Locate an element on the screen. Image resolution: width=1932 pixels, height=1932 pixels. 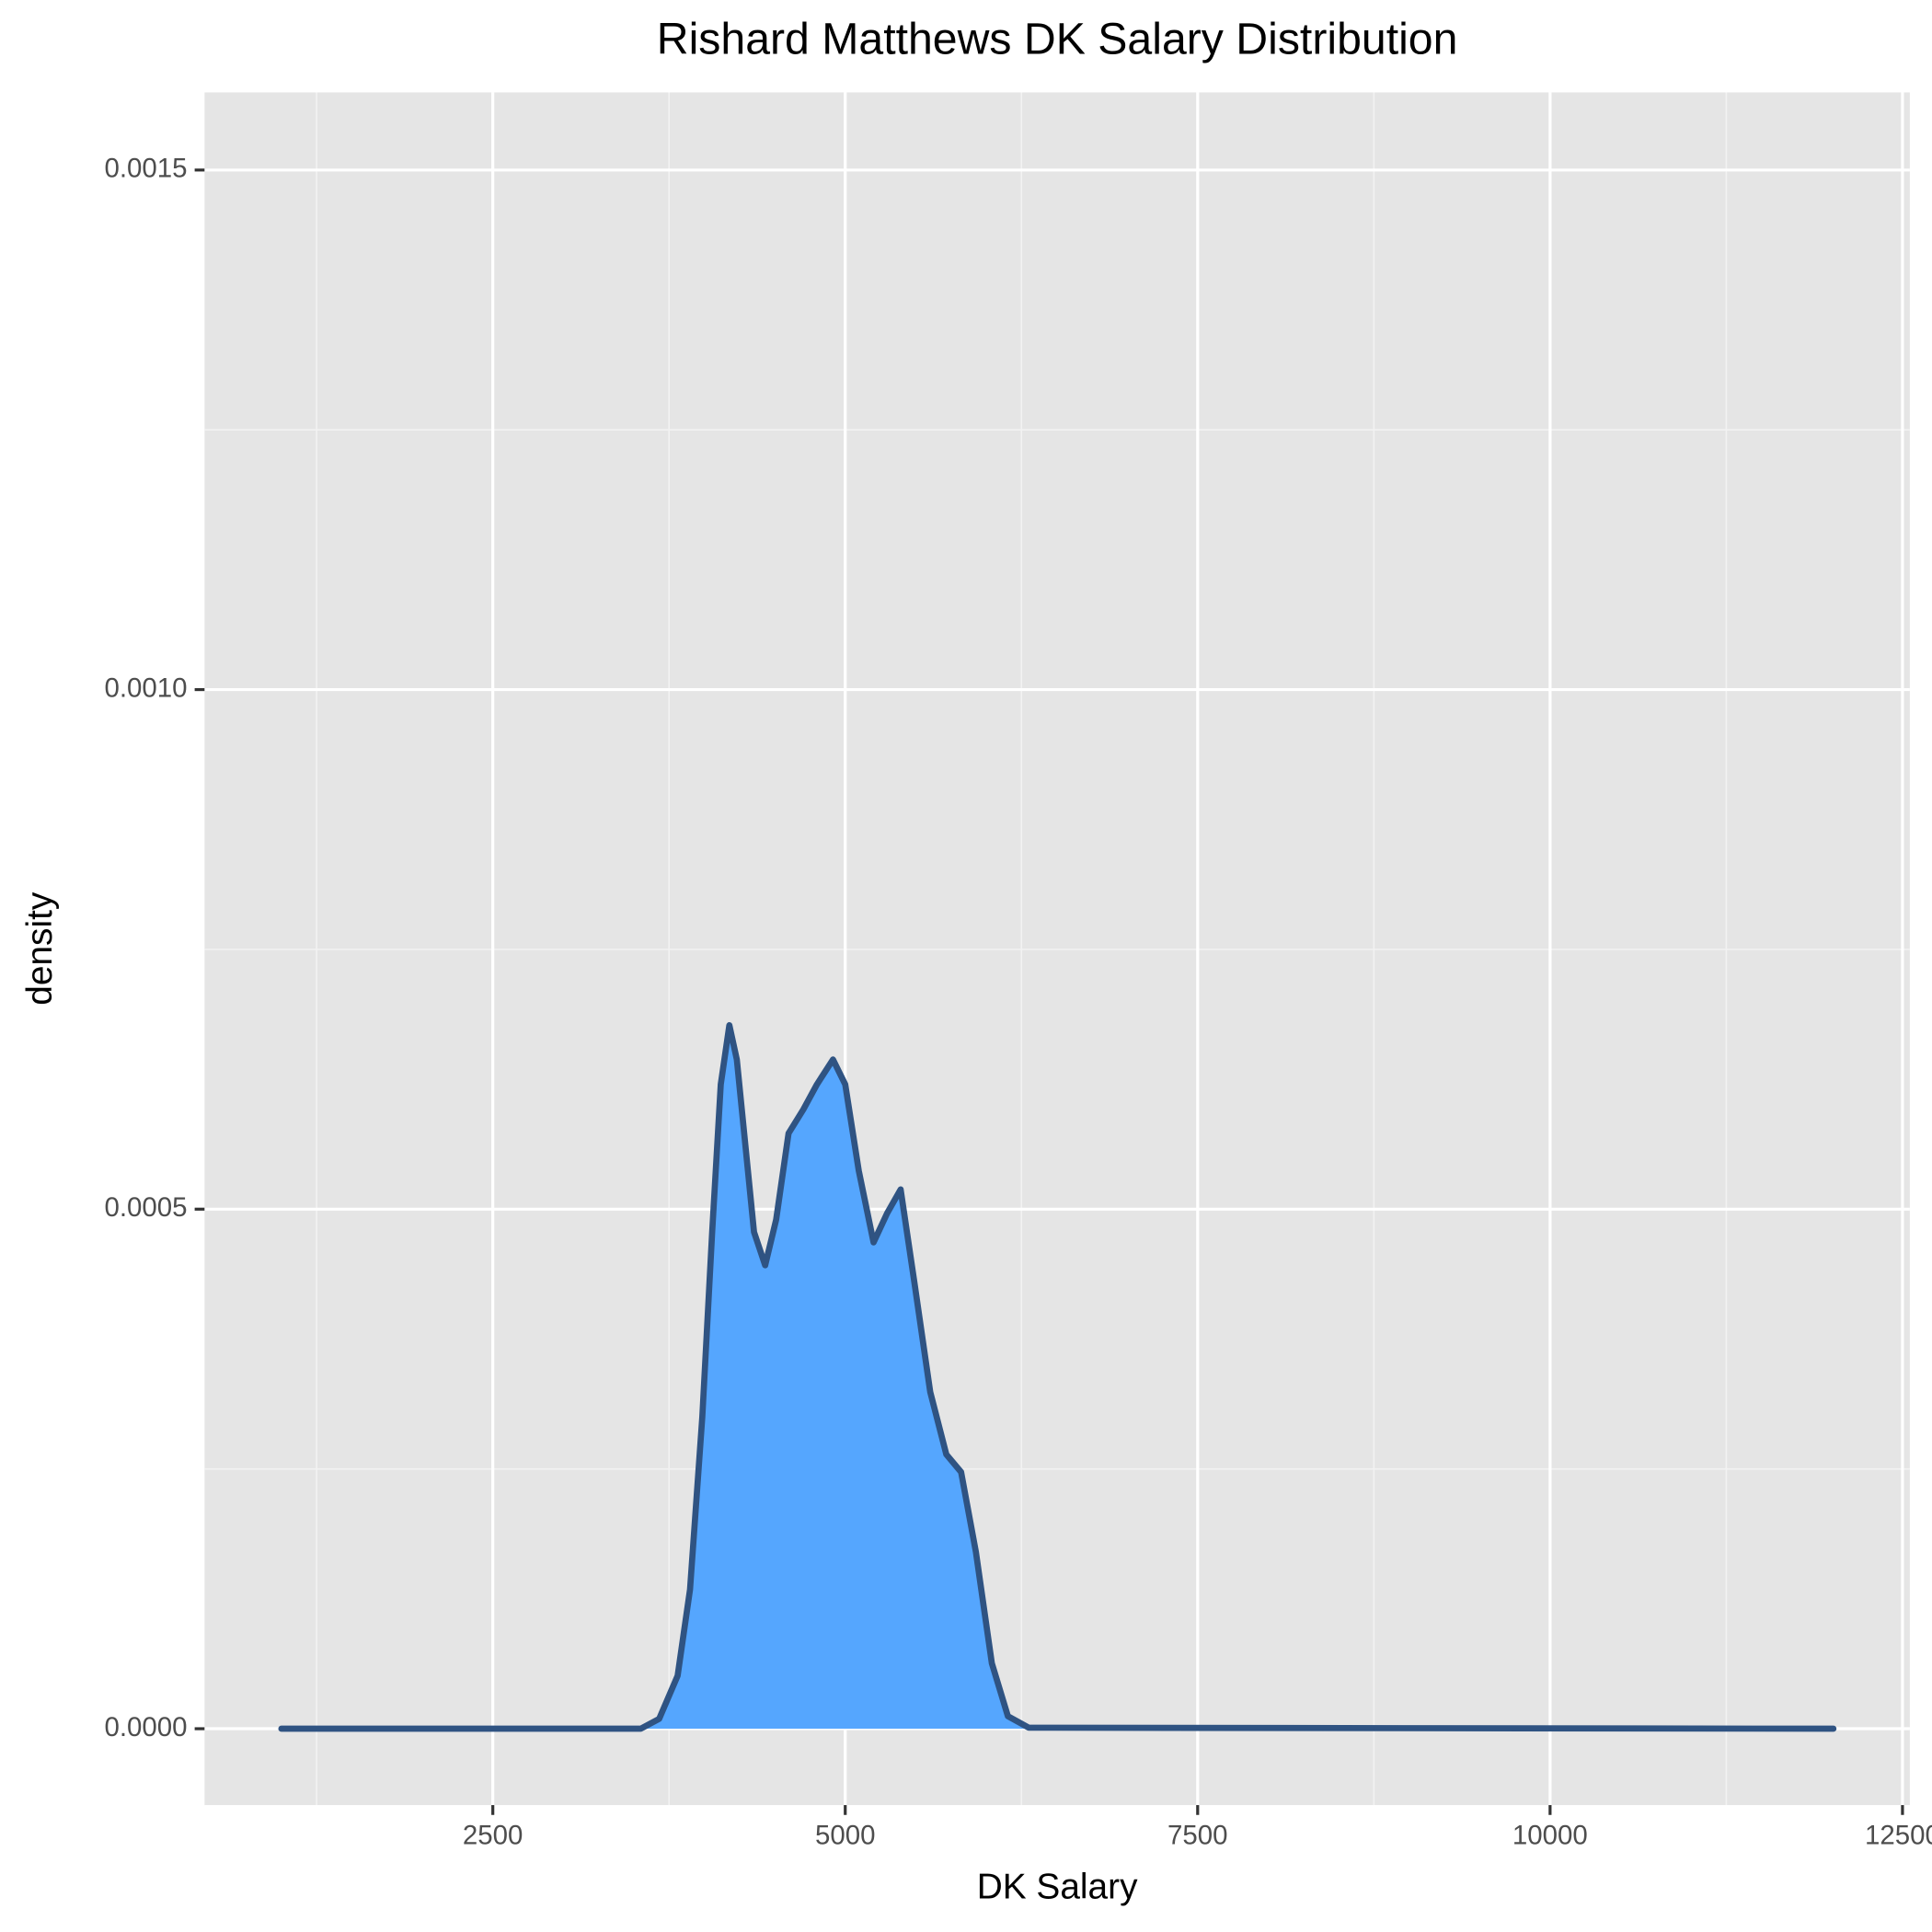
y-tick-label: 0.0000 is located at coordinates (145, 1727).